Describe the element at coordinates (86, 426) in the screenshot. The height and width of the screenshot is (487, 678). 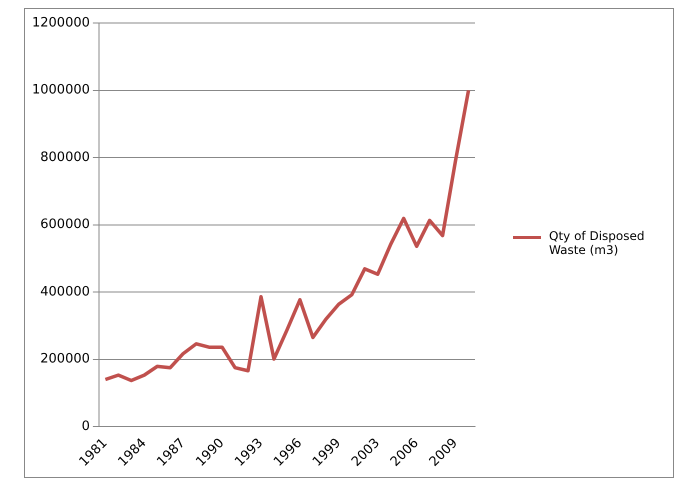
I see `y-tick-label: 0` at that location.